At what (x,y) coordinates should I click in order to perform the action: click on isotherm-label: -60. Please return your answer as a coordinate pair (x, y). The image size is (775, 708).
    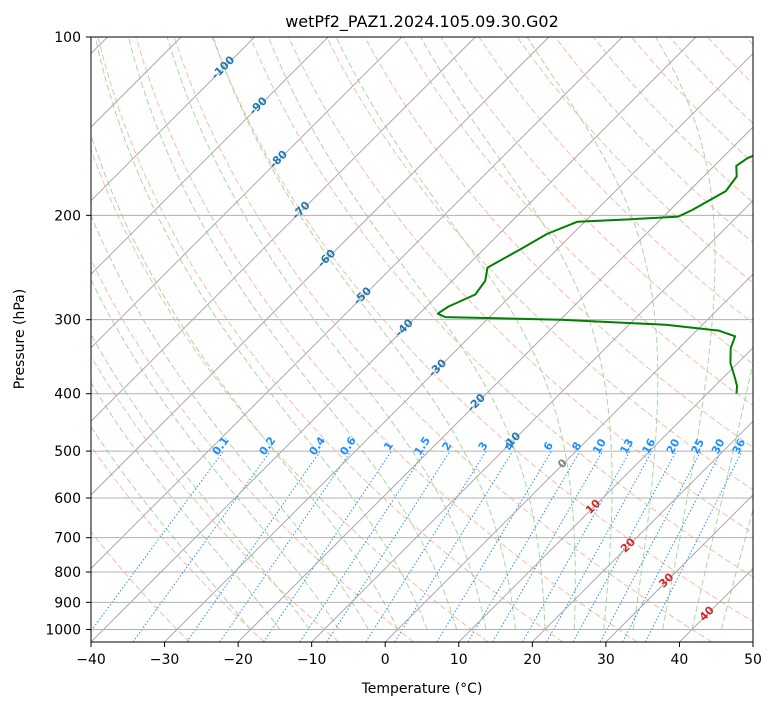
    Looking at the image, I should click on (326, 258).